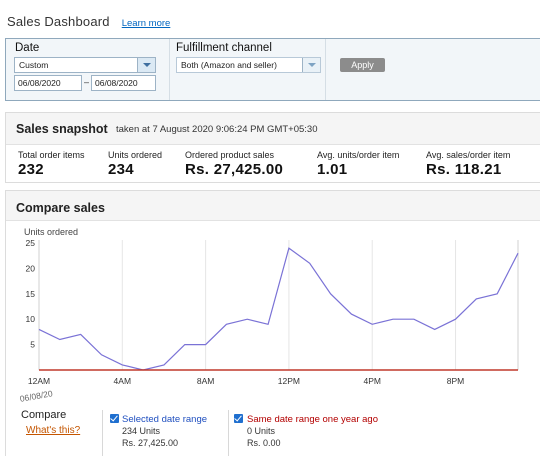  I want to click on metric-label: Units ordered, so click(135, 155).